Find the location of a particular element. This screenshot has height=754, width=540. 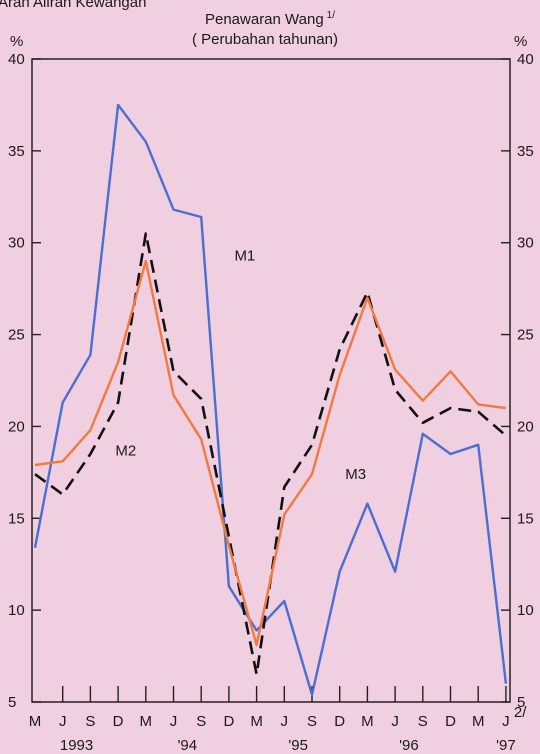

x-year-label: '95 is located at coordinates (298, 745).